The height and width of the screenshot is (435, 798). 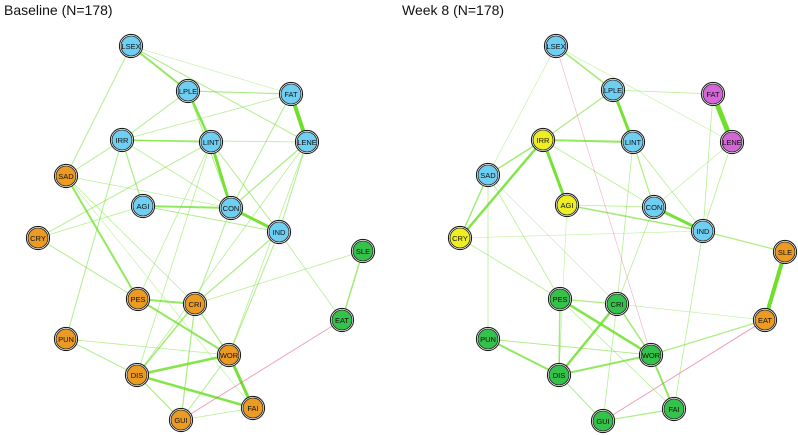 What do you see at coordinates (708, 337) in the screenshot?
I see `edge-eat-wor` at bounding box center [708, 337].